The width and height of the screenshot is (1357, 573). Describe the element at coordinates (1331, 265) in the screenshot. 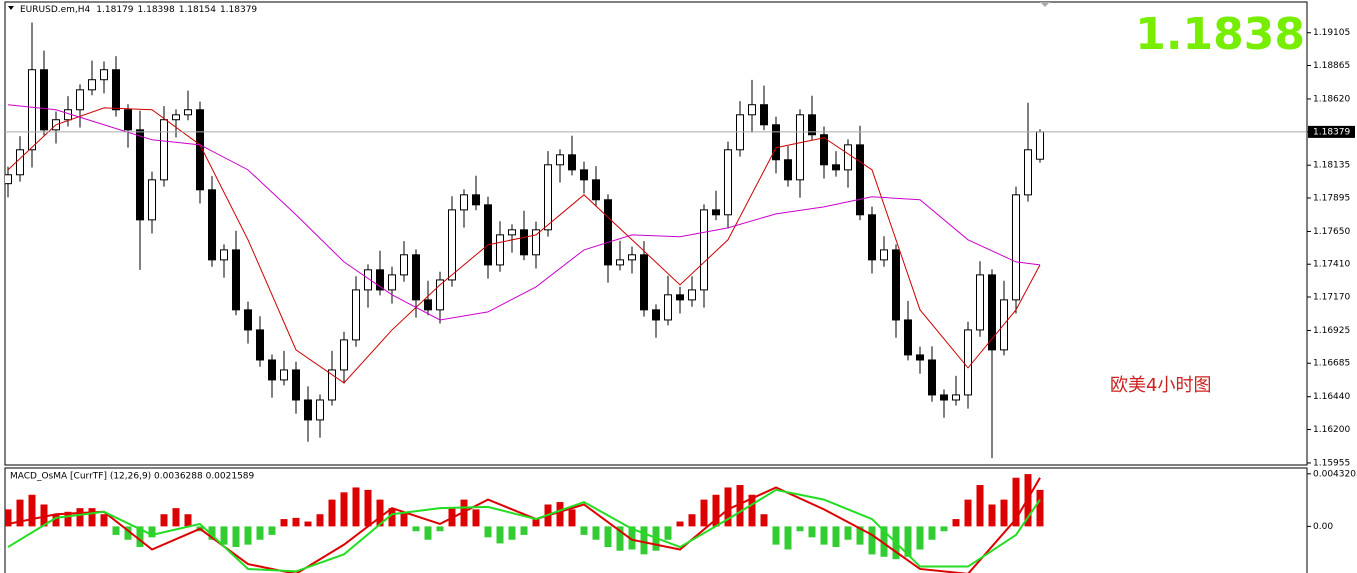

I see `y-tick-label: 1.17410` at that location.